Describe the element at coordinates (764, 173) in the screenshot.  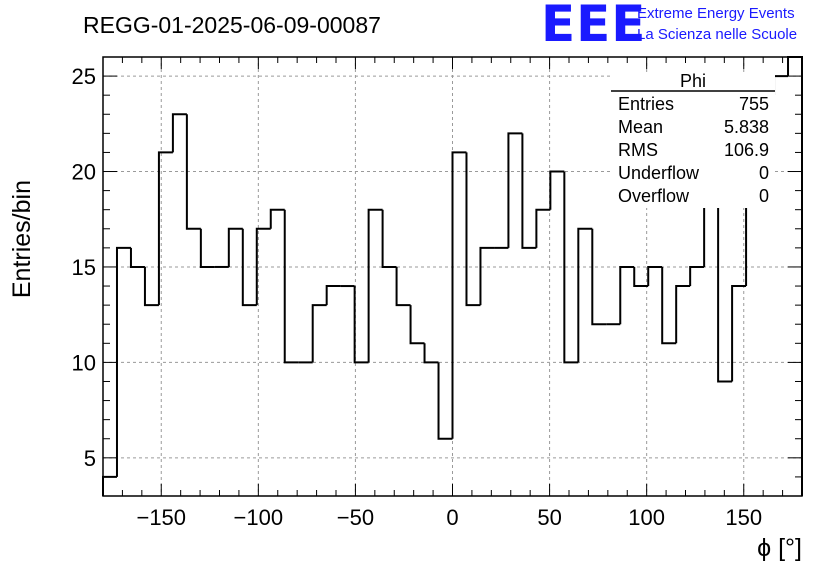
I see `stats-underflow-value: 0` at that location.